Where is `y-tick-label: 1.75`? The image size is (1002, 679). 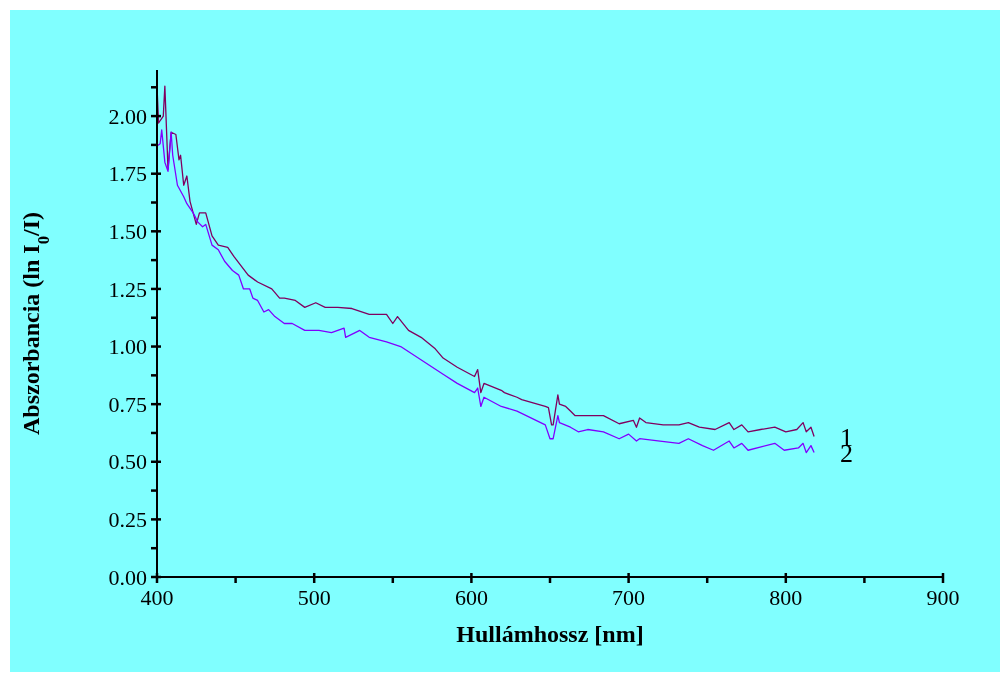 y-tick-label: 1.75 is located at coordinates (127, 174).